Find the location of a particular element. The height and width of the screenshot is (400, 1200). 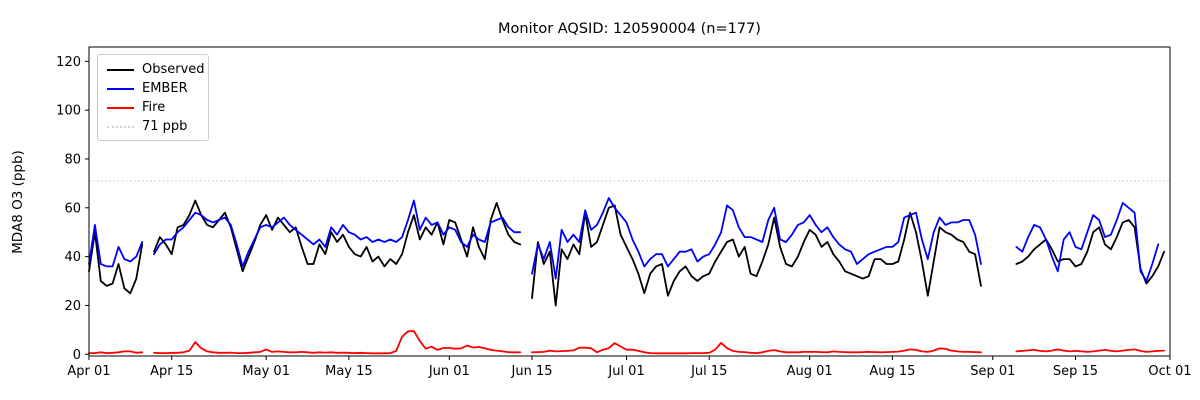

x-tick-label: Oct 01 is located at coordinates (1169, 371).